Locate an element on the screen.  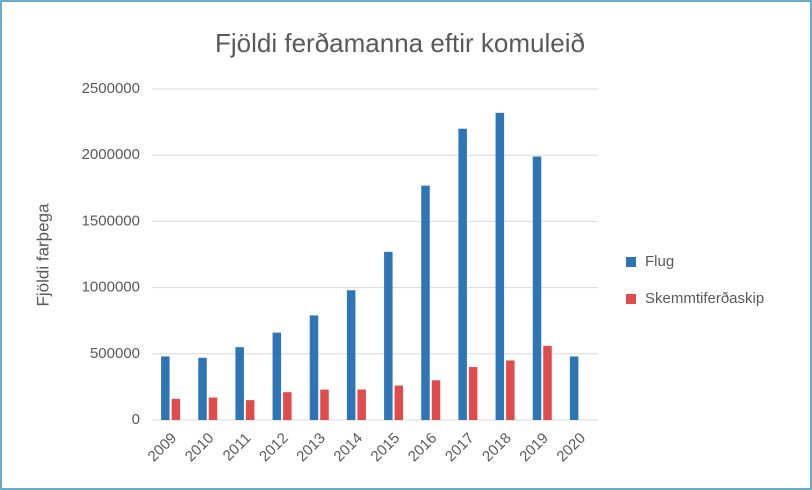
y-tick-label: 1500000 is located at coordinates (111, 220).